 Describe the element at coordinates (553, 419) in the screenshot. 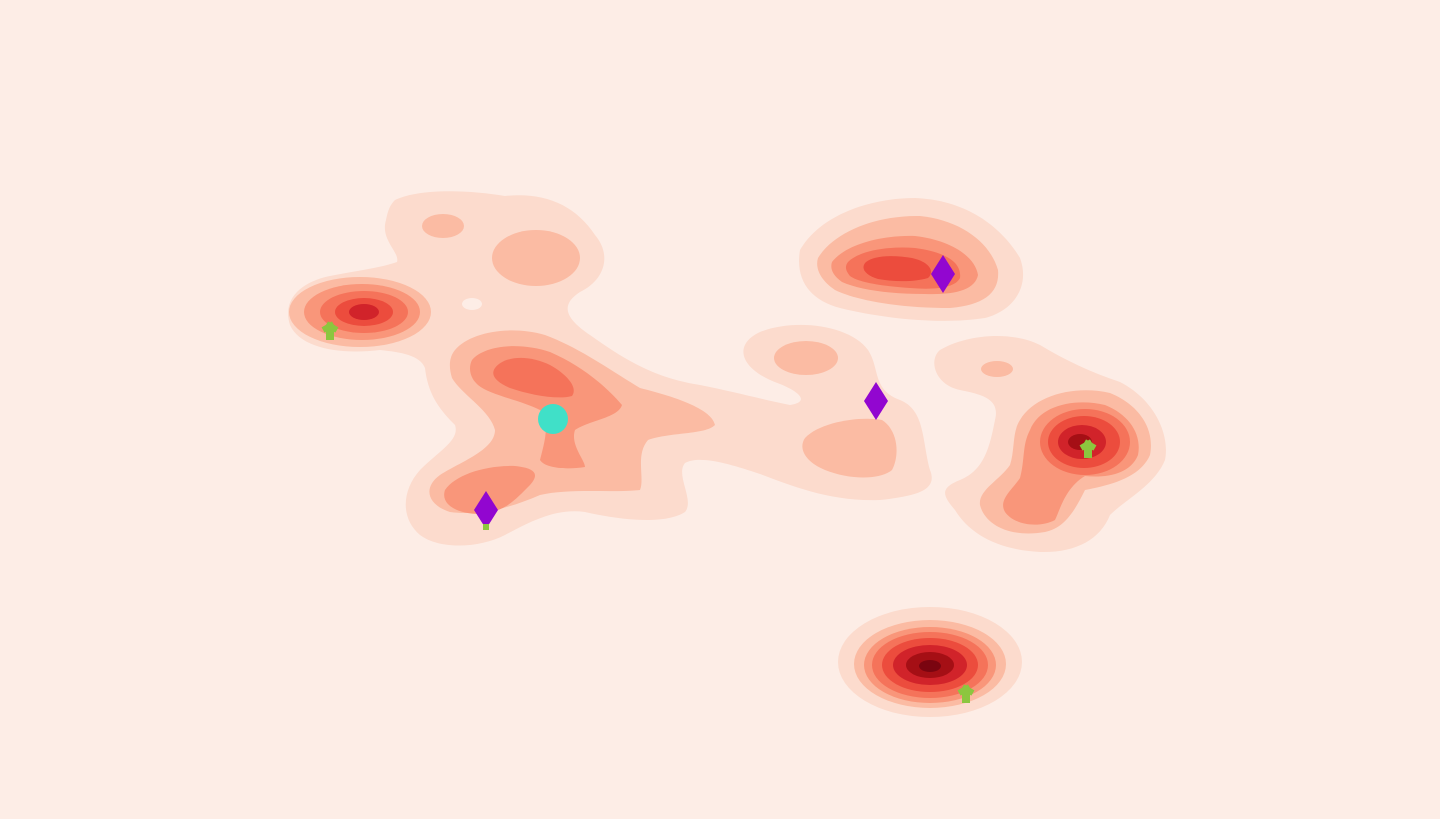

I see `circle-icon` at that location.